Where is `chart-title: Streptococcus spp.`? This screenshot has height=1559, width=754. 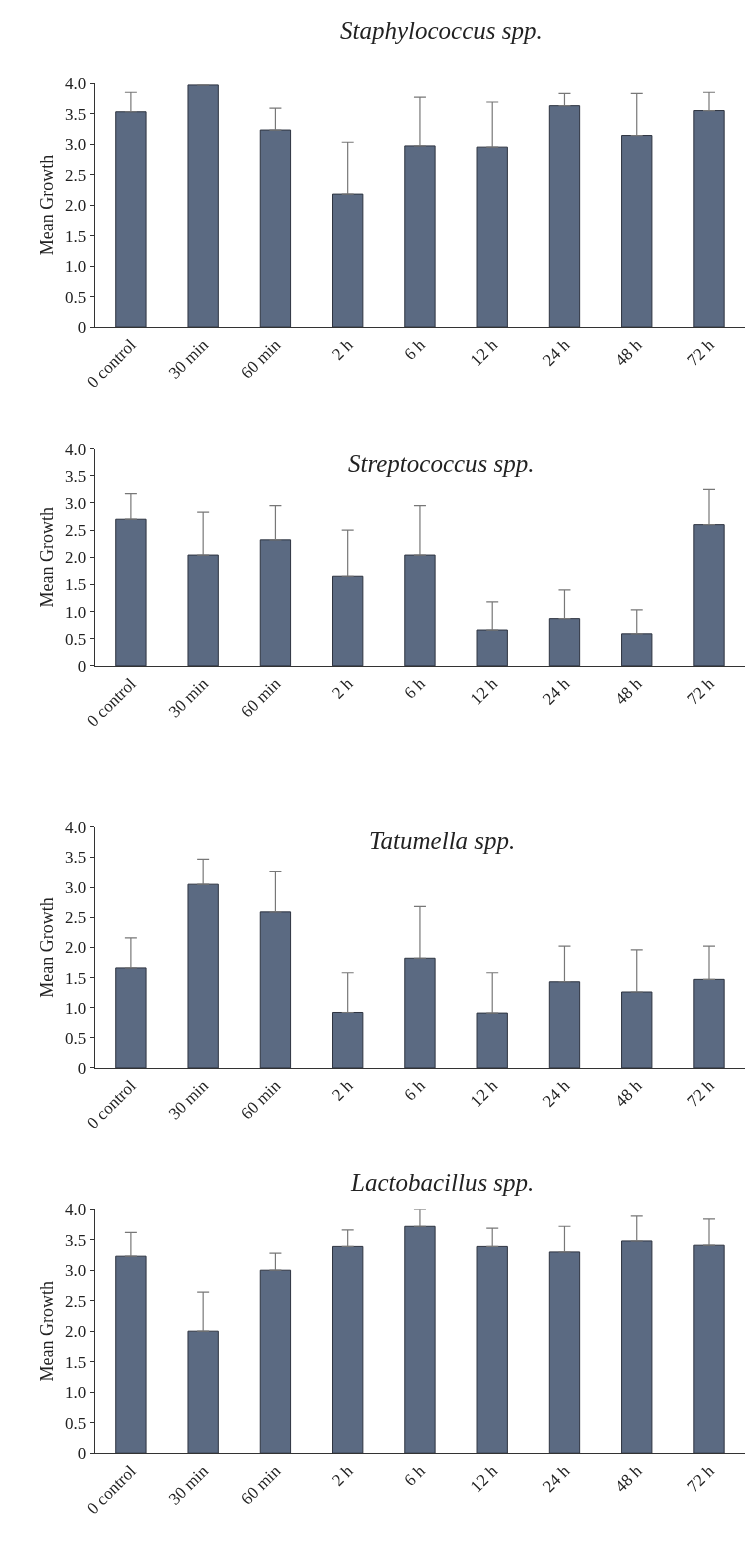 chart-title: Streptococcus spp. is located at coordinates (441, 463).